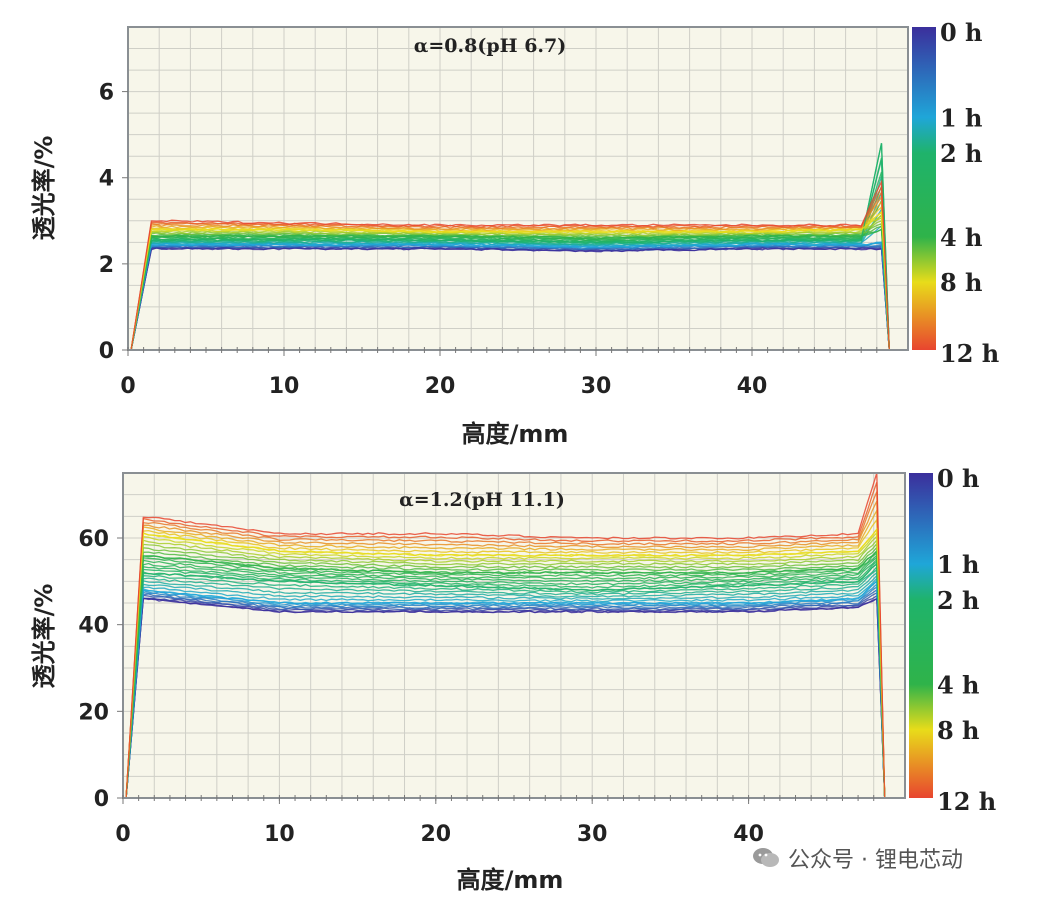 The height and width of the screenshot is (900, 1057). I want to click on series-line-8h, so click(510, 280).